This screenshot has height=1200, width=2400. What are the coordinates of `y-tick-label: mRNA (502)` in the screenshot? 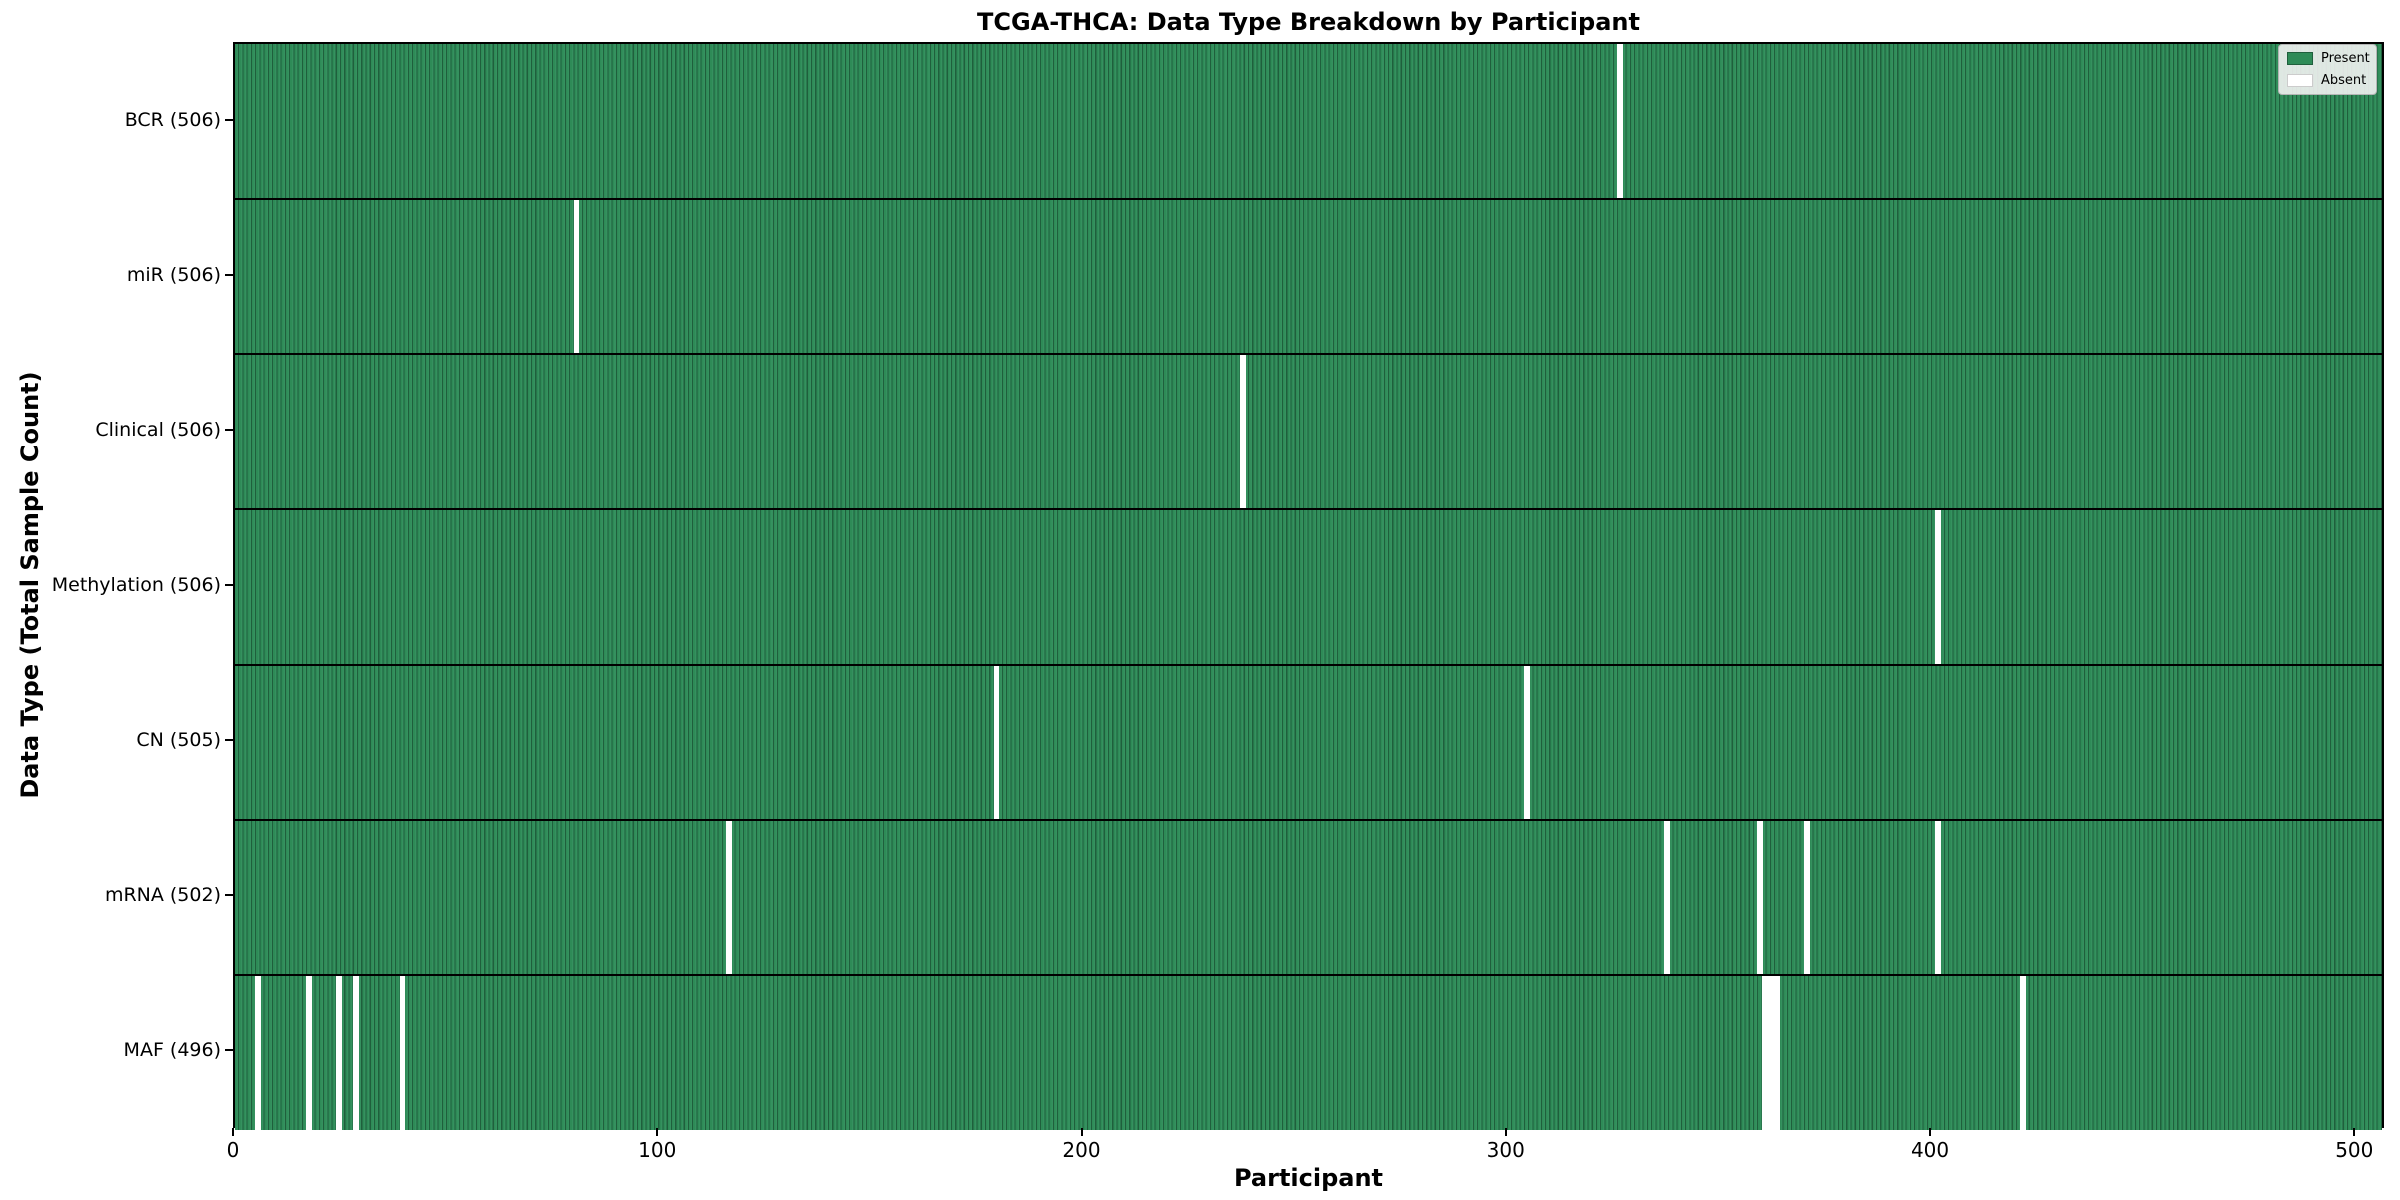 It's located at (162, 895).